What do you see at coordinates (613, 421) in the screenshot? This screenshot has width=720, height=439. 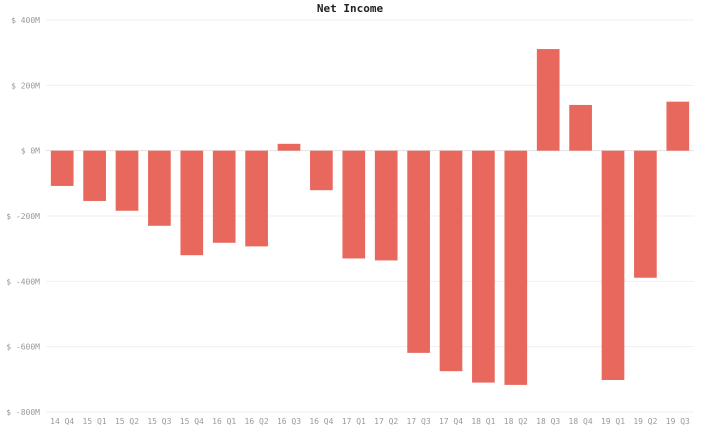 I see `x-tick-label: 19 Q1` at bounding box center [613, 421].